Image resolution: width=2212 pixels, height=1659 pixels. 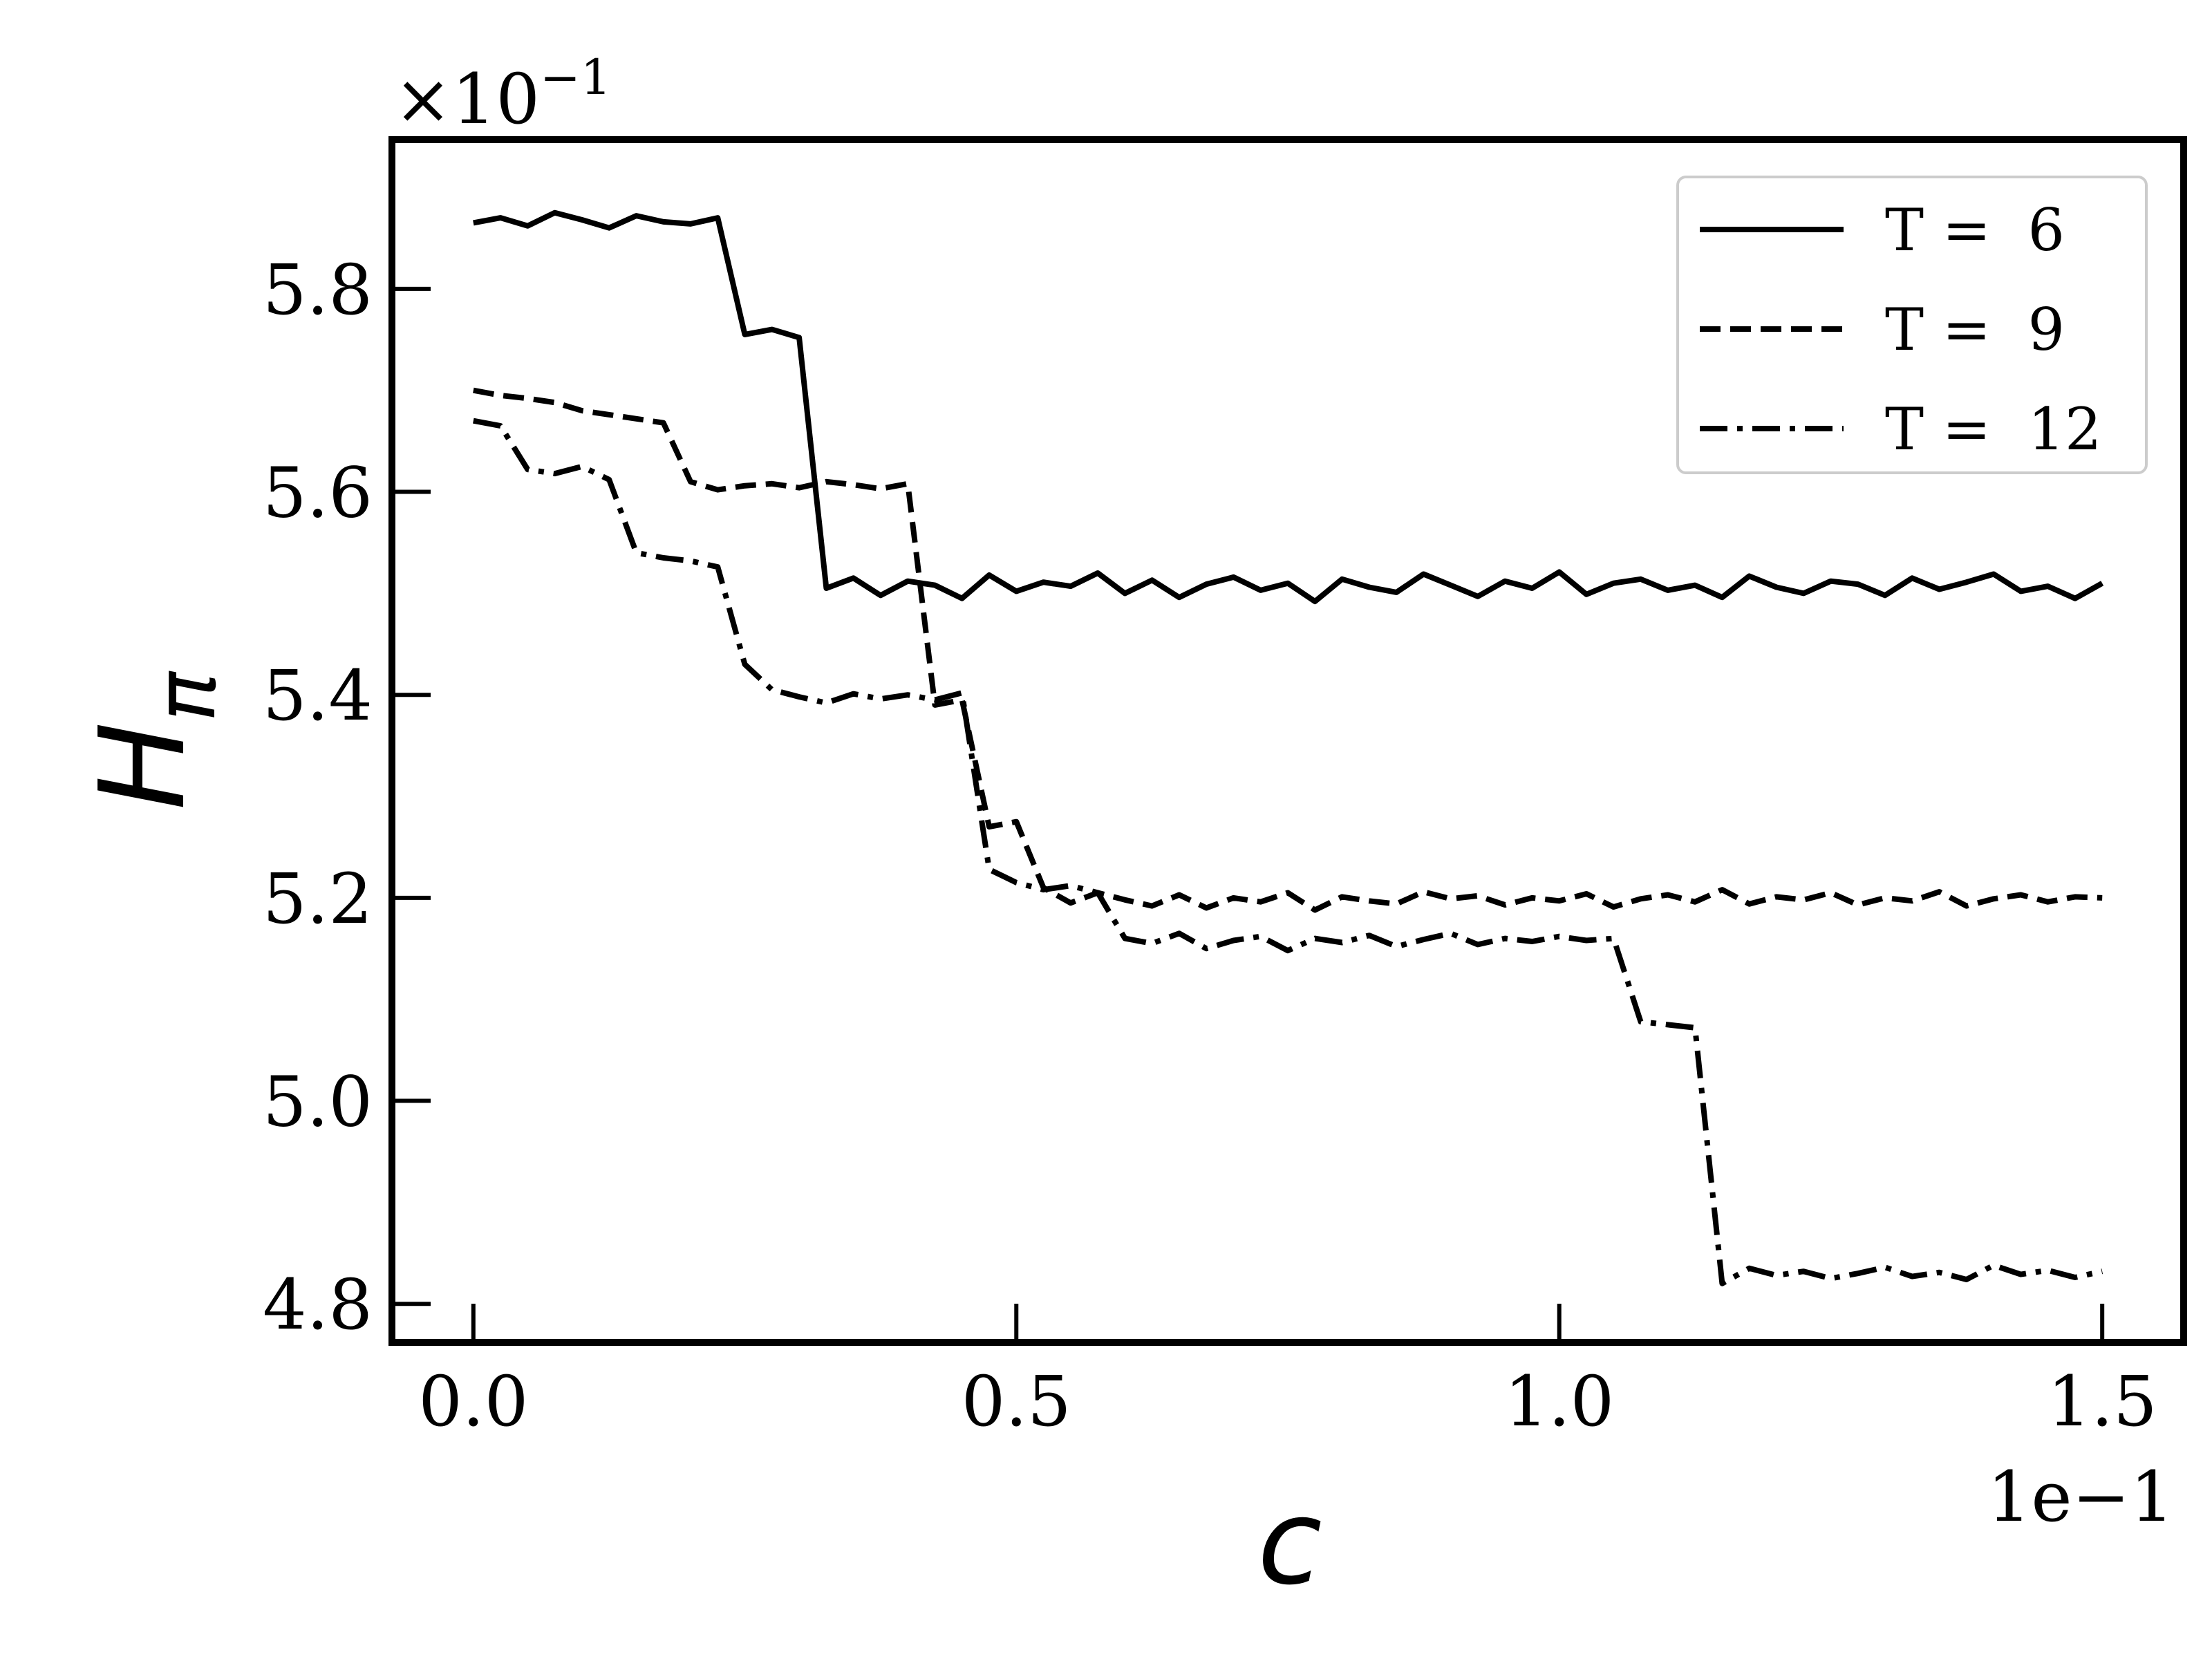 What do you see at coordinates (143, 766) in the screenshot?
I see `y-axis-label-main: H` at bounding box center [143, 766].